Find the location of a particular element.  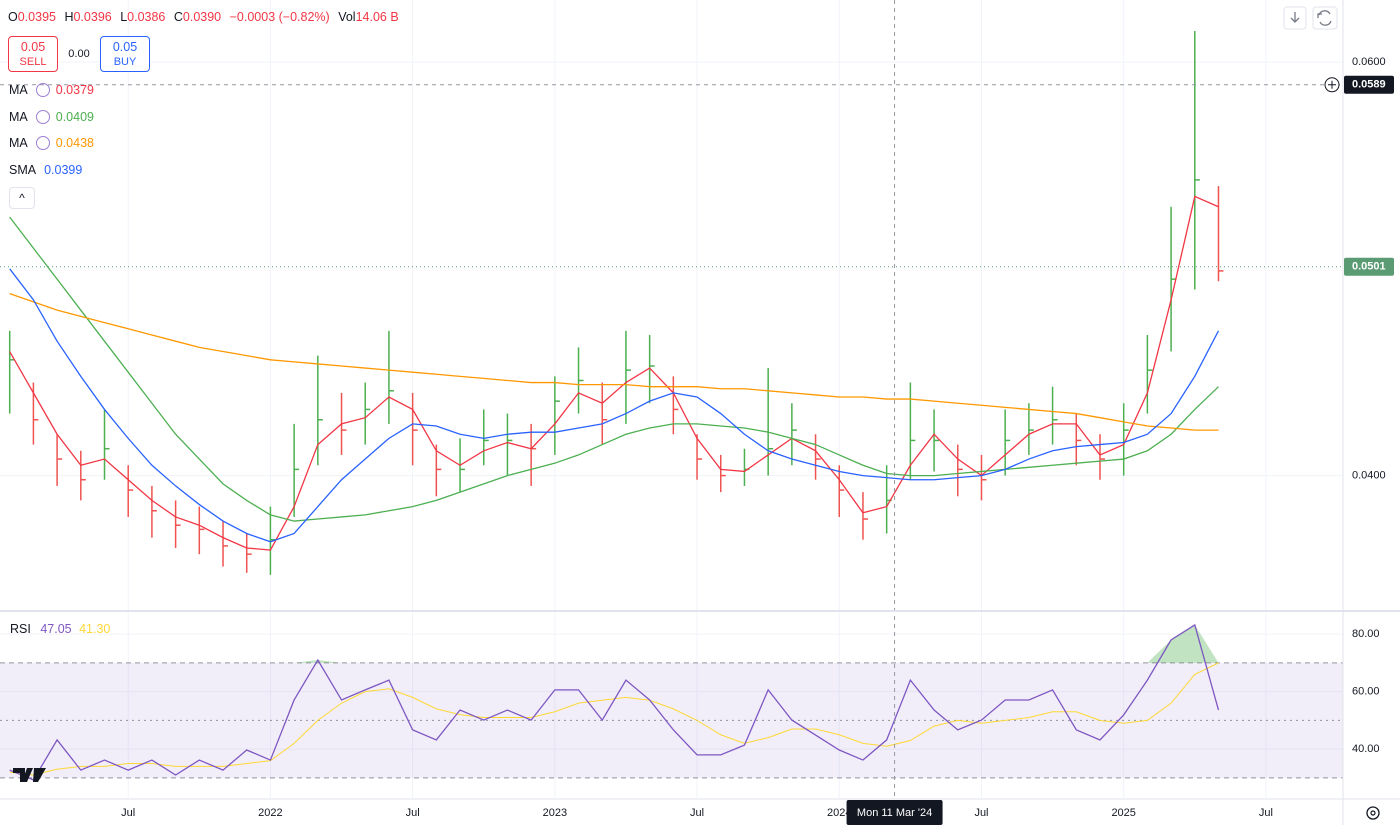

legend-entry: MA 0.0379 is located at coordinates (51, 90).